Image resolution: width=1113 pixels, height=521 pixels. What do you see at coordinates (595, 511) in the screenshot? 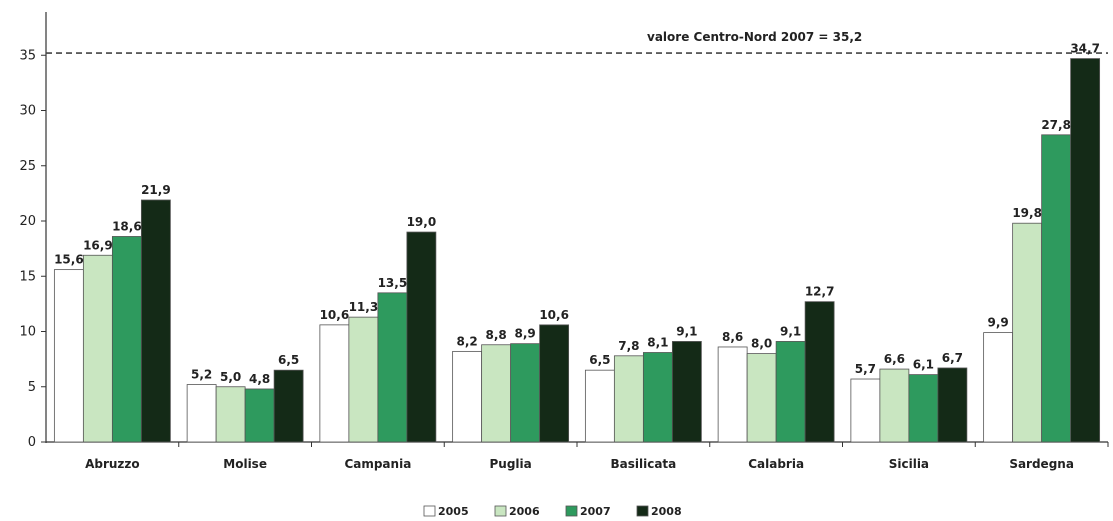
I see `legend-label: 2007` at bounding box center [595, 511].